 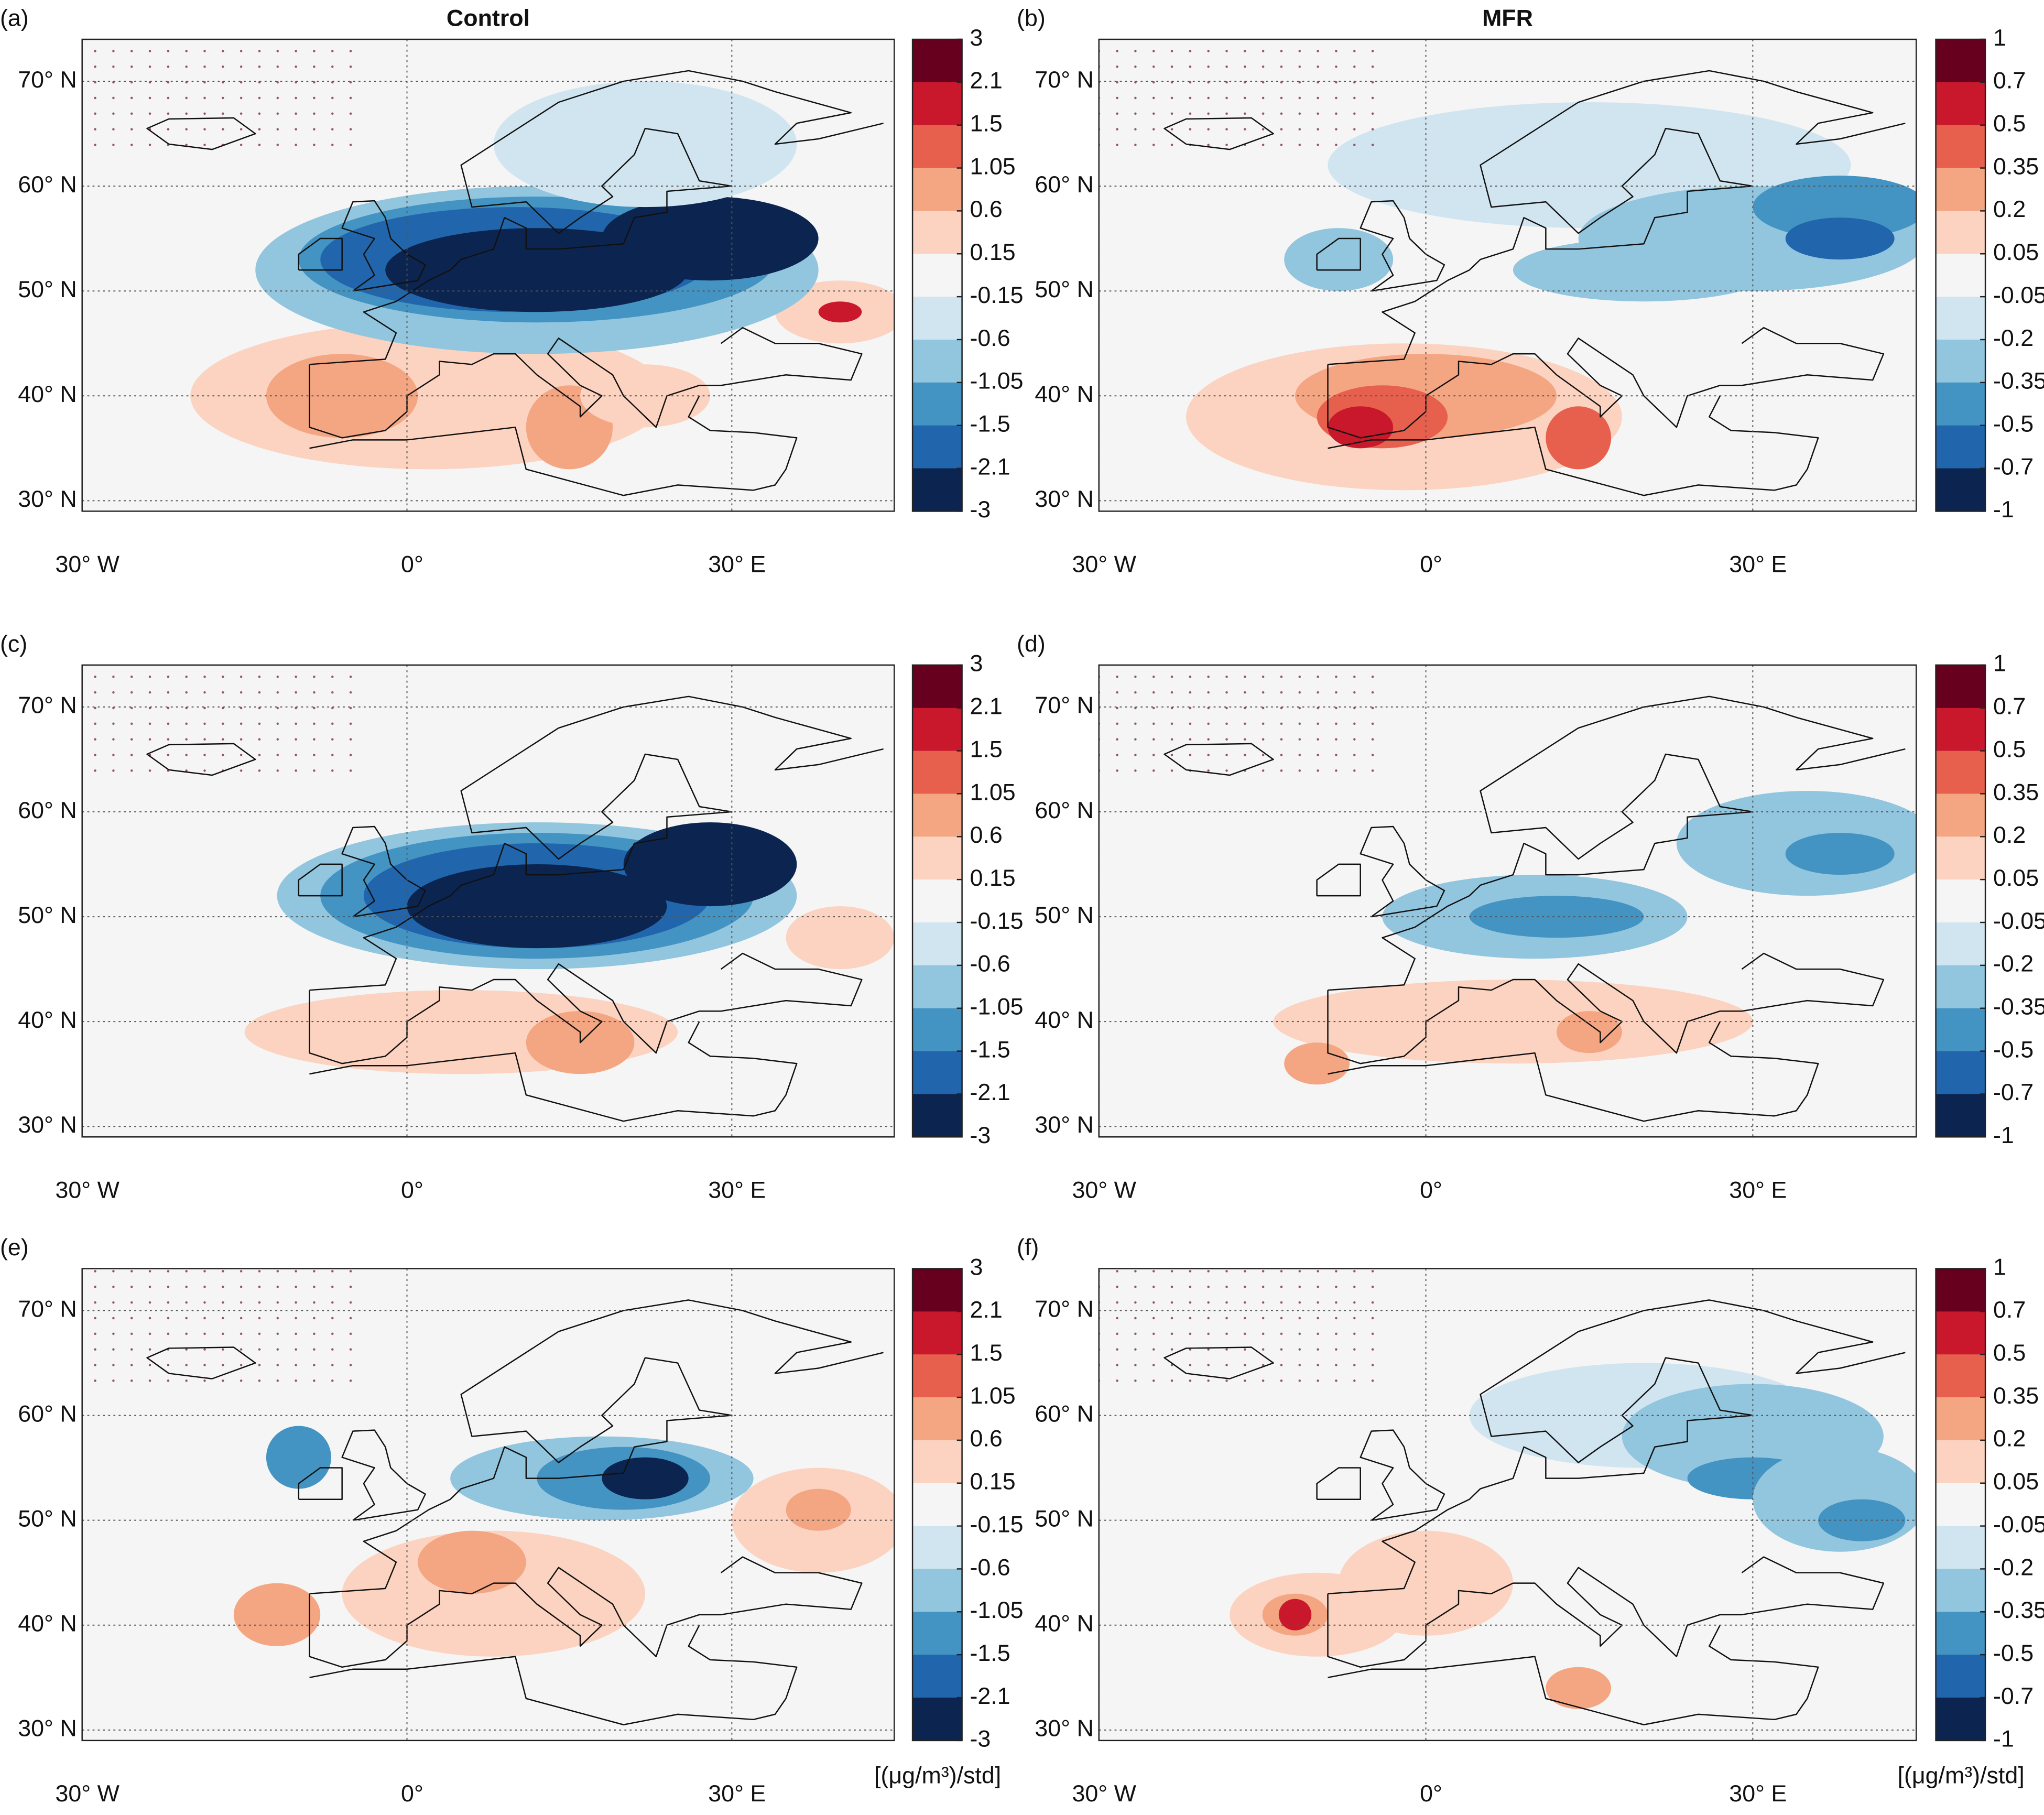 I want to click on x-tick-label: 30° W, so click(x=87, y=1793).